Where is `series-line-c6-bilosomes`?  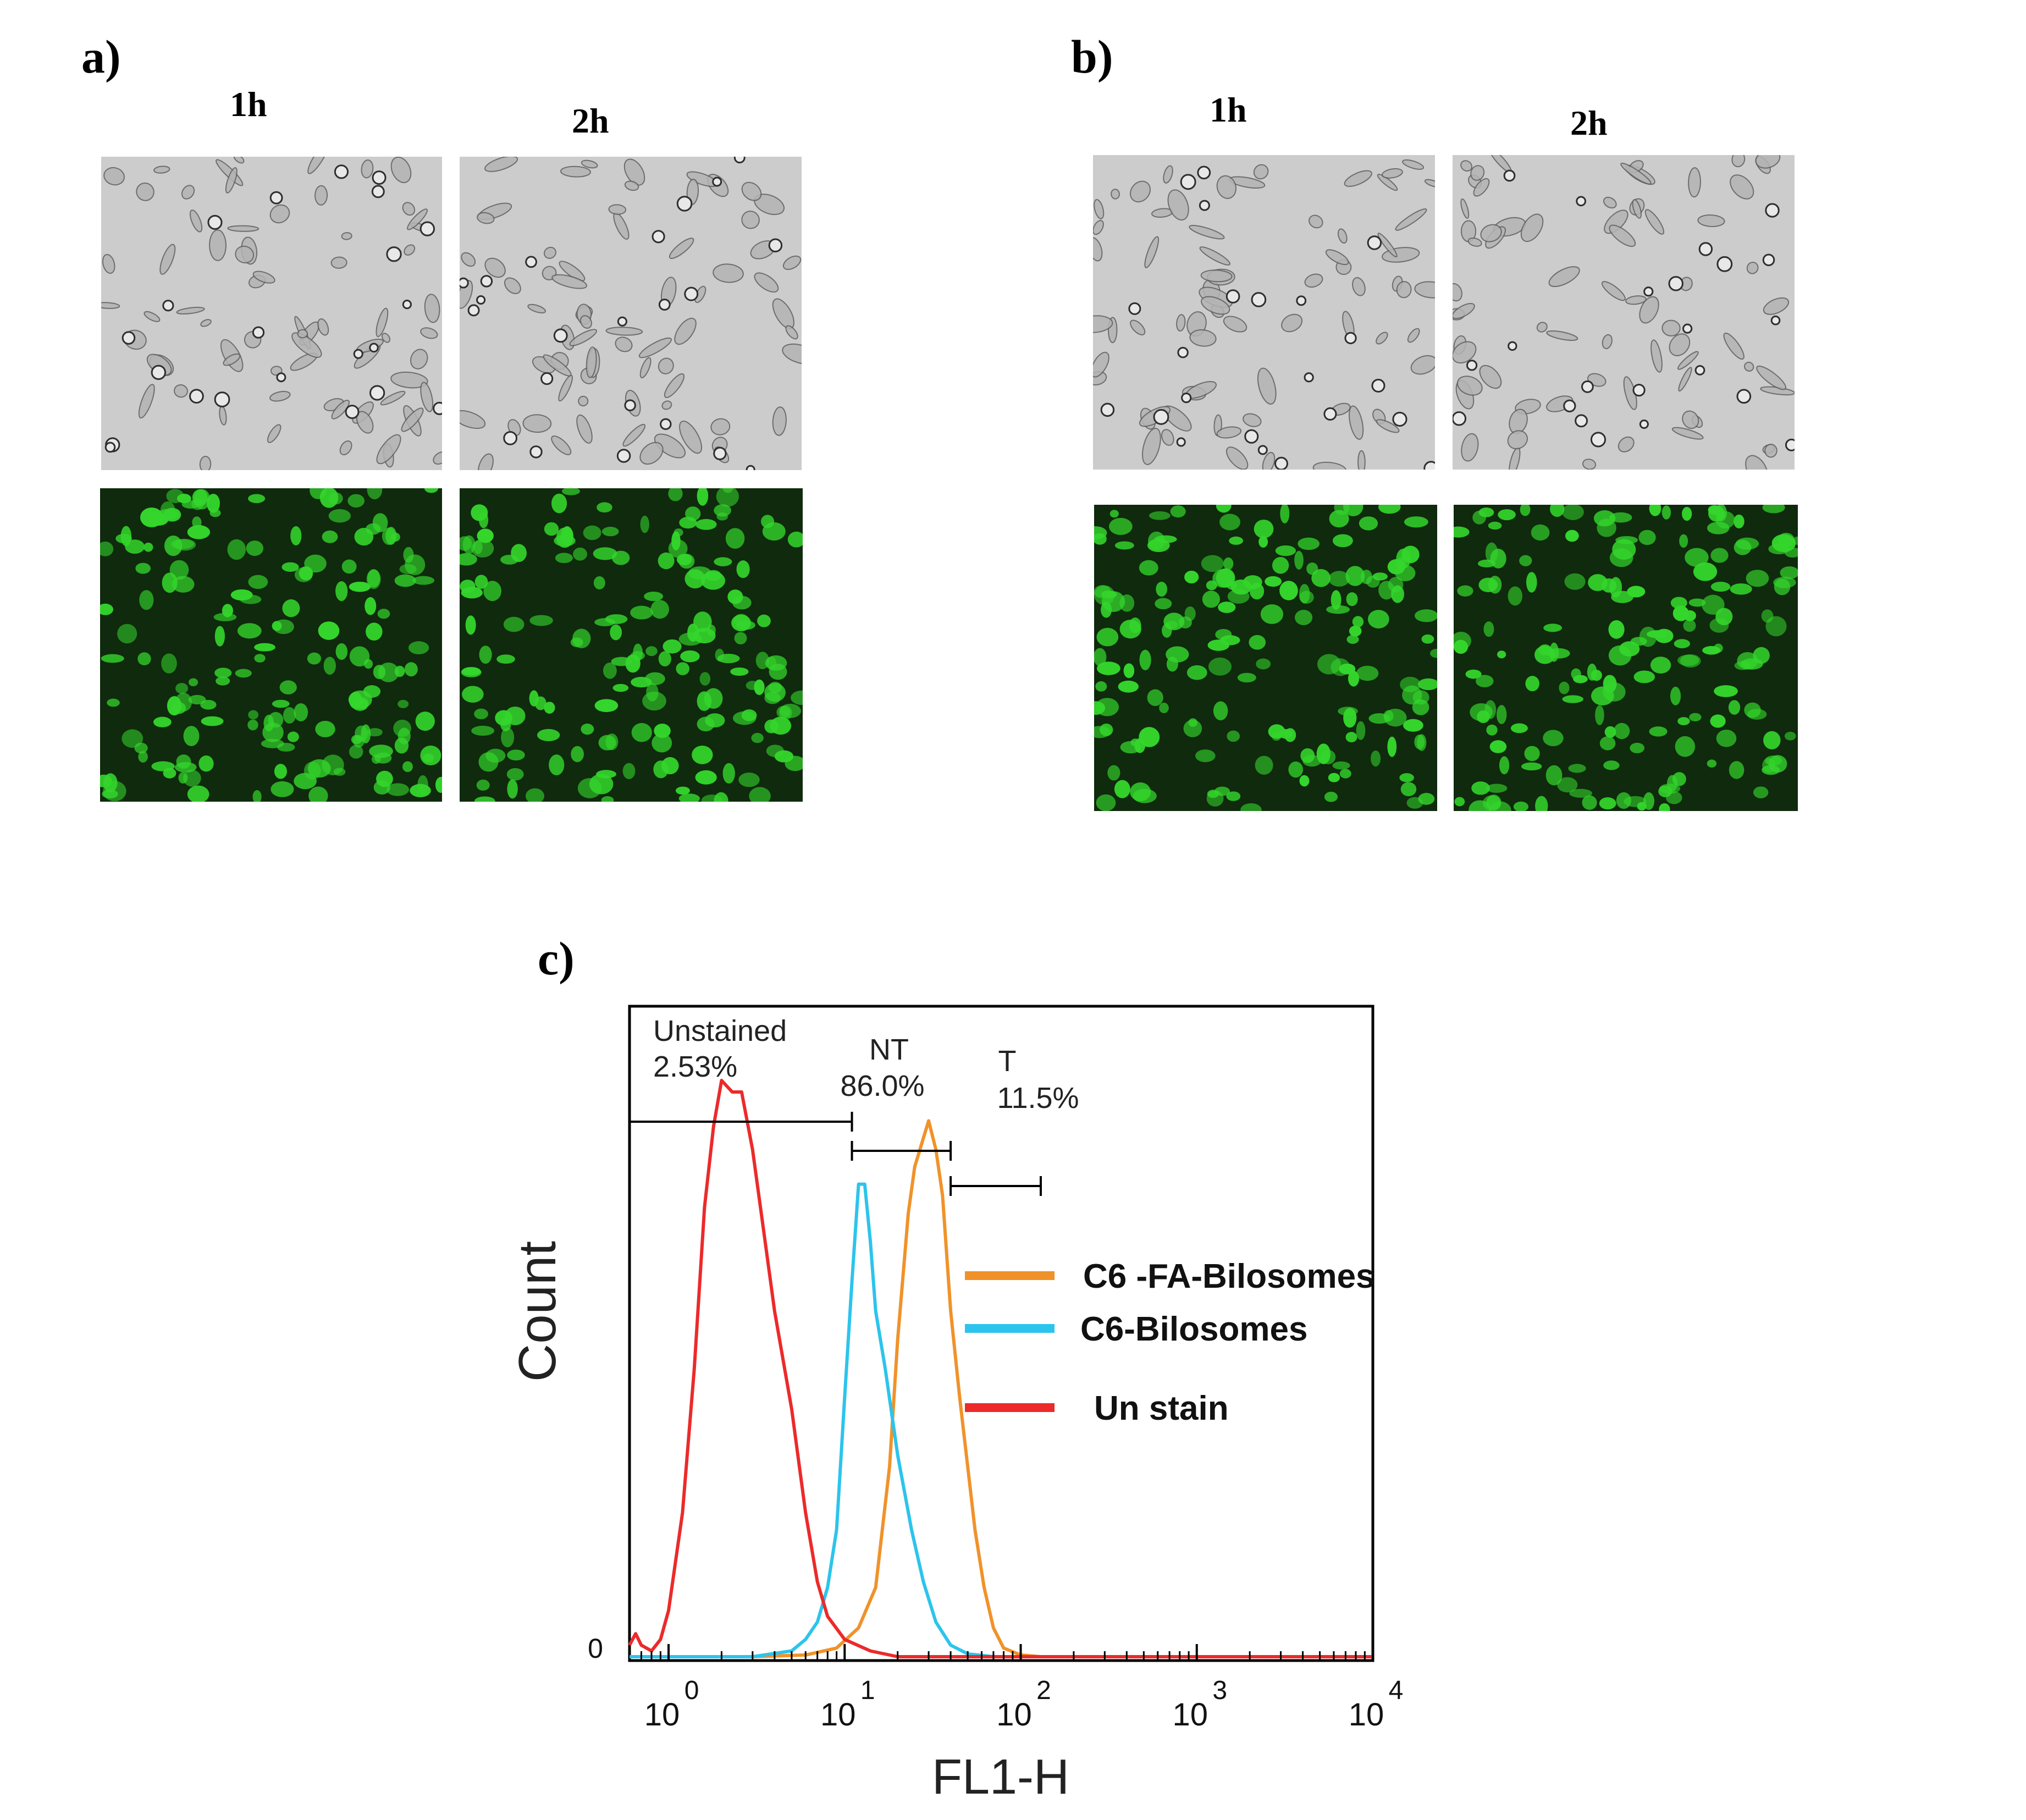 series-line-c6-bilosomes is located at coordinates (1001, 1420).